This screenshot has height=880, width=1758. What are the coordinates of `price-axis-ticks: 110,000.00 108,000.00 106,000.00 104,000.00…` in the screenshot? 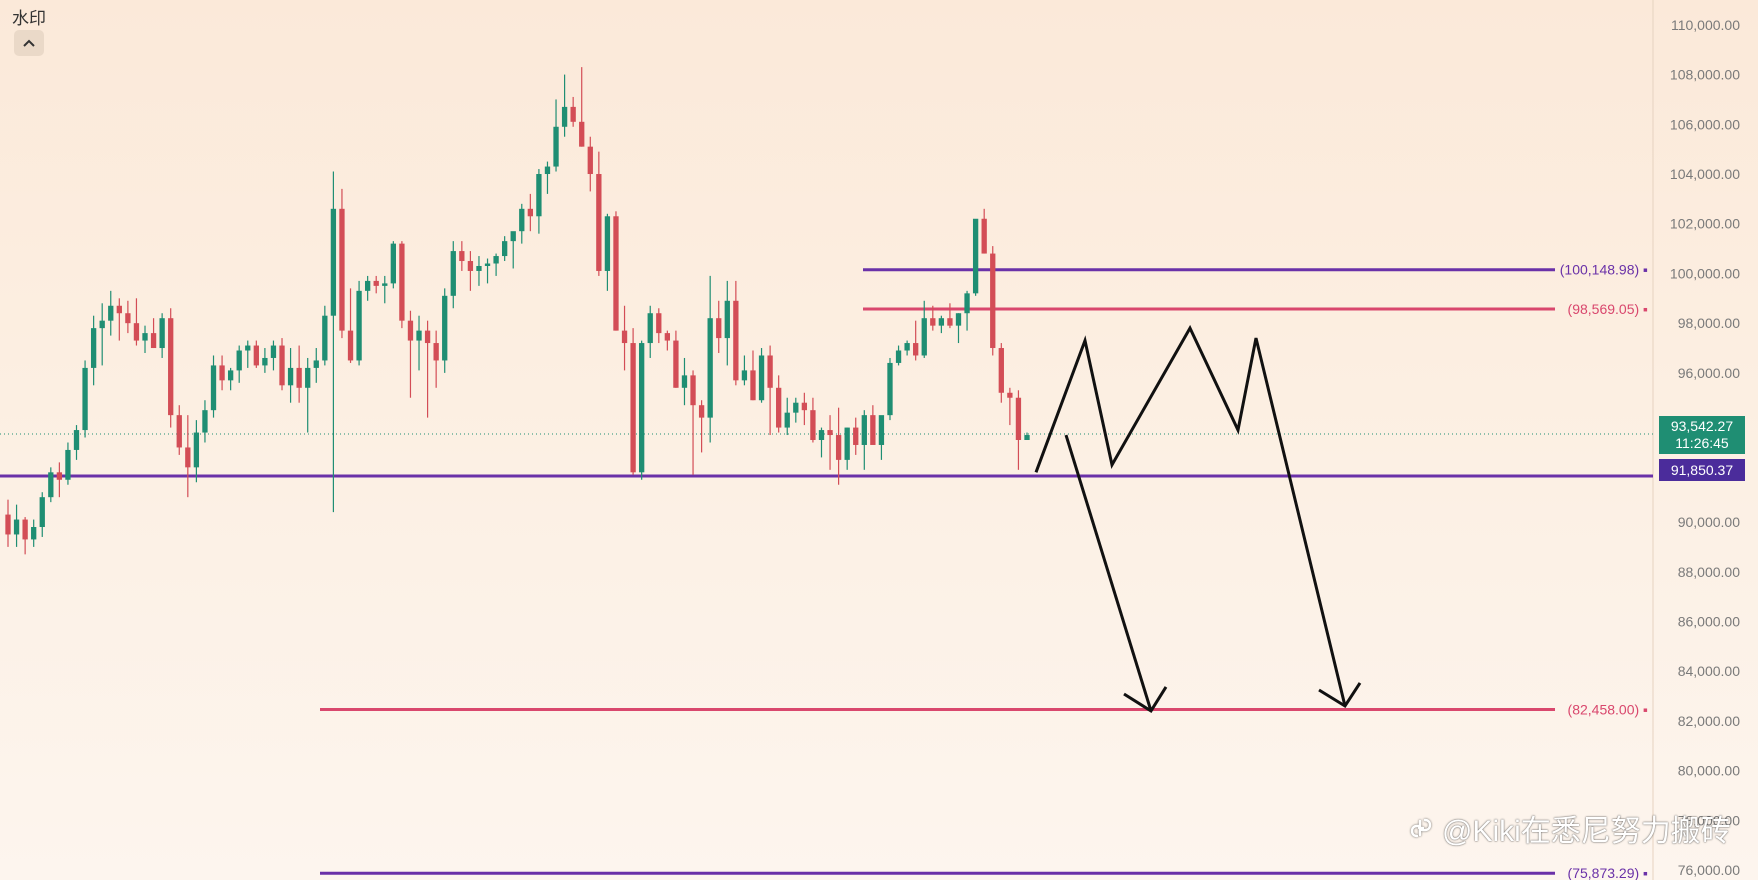 It's located at (1705, 447).